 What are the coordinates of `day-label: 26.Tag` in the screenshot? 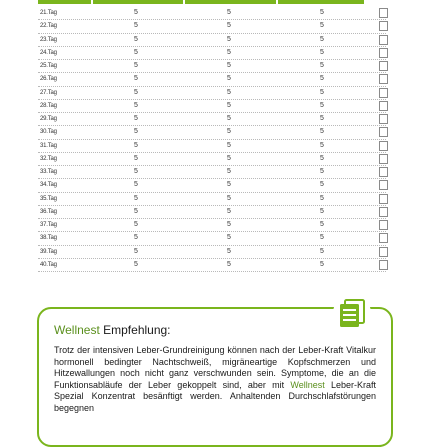 It's located at (48, 79).